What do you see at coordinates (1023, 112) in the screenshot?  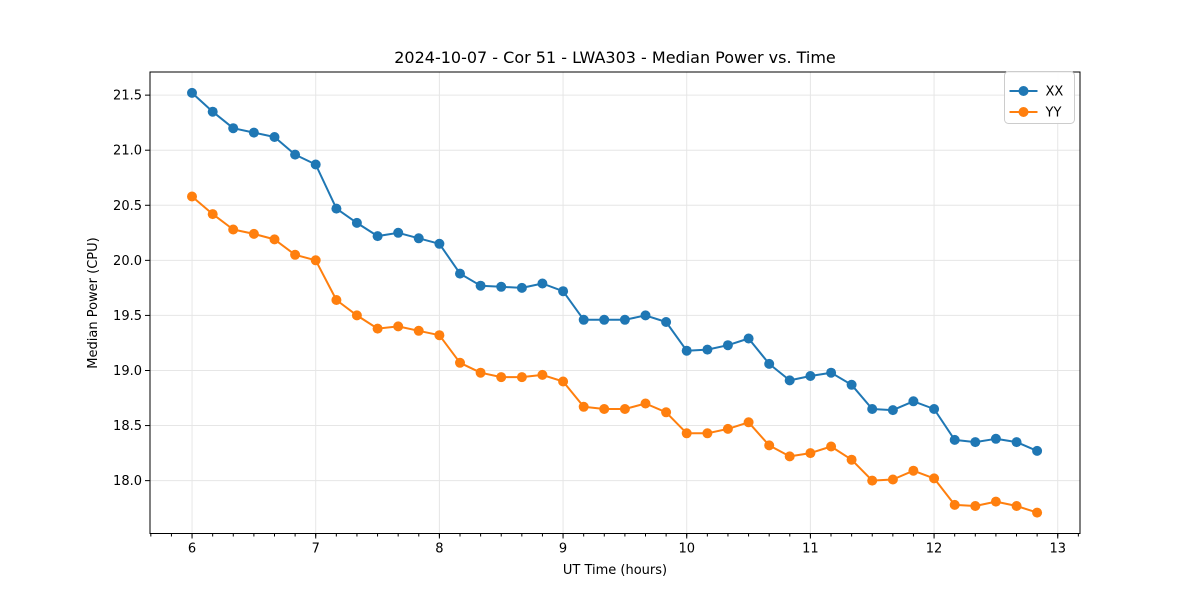 I see `legend-yy-marker-icon` at bounding box center [1023, 112].